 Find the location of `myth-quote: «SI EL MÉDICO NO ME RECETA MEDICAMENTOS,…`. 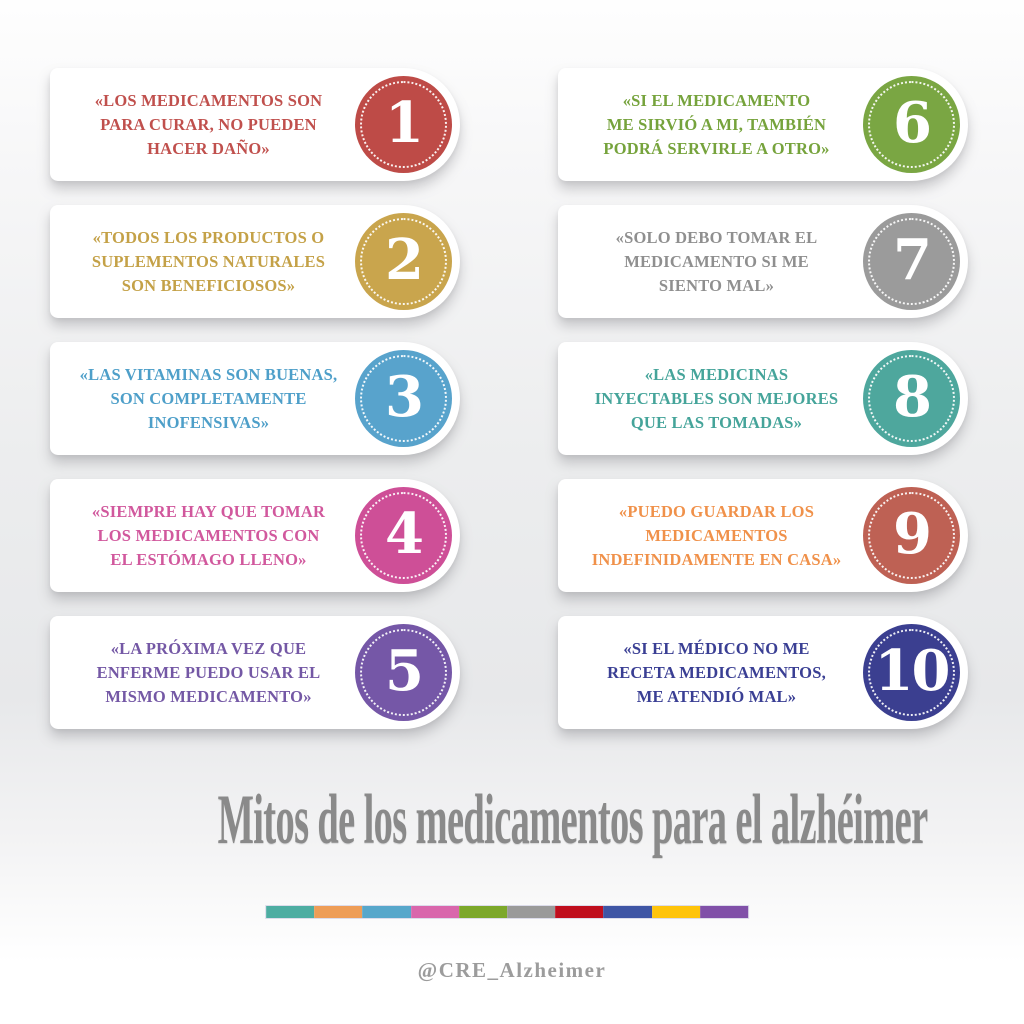

myth-quote: «SI EL MÉDICO NO ME RECETA MEDICAMENTOS,… is located at coordinates (716, 672).